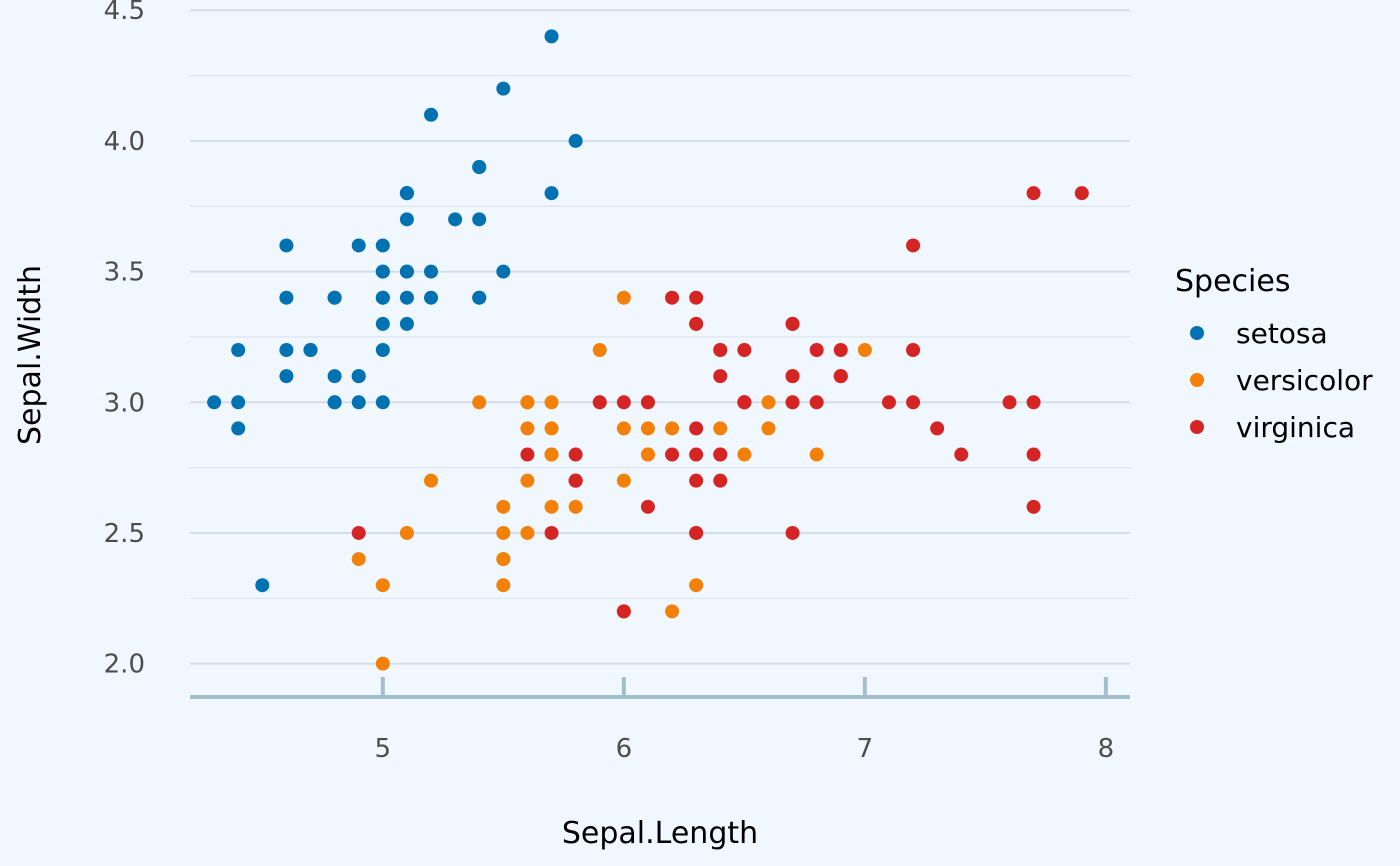 This screenshot has width=1400, height=866. Describe the element at coordinates (124, 340) in the screenshot. I see `y-axis-ticks: 2.0 2.5 3.0 3.5 4.0 4.5` at that location.